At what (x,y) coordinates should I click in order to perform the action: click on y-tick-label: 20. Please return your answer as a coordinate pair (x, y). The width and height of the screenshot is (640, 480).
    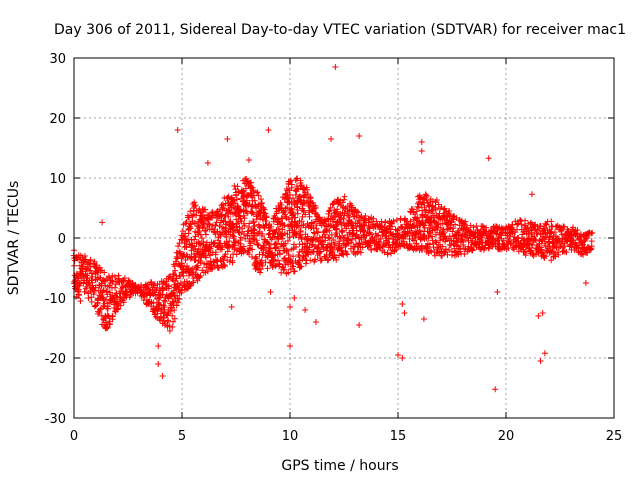
    Looking at the image, I should click on (57, 119).